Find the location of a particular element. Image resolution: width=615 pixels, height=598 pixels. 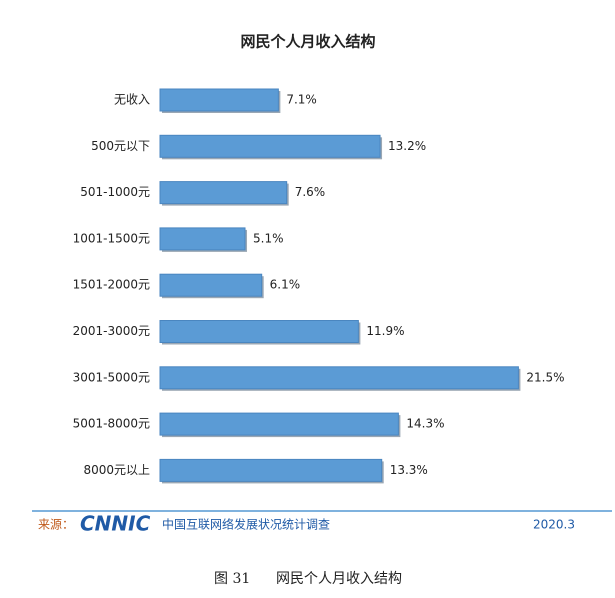

y-tick-label: 3001-5000元 is located at coordinates (111, 377).